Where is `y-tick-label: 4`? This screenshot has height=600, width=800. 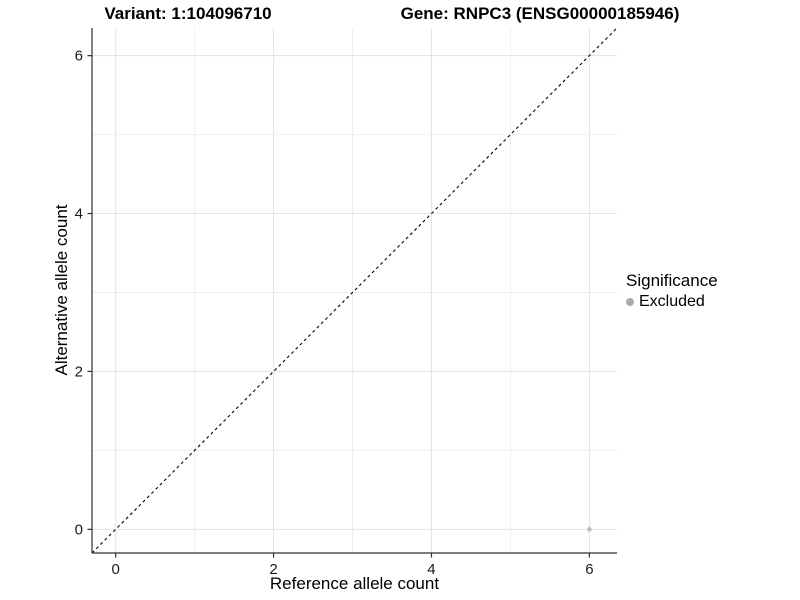
y-tick-label: 4 is located at coordinates (79, 214).